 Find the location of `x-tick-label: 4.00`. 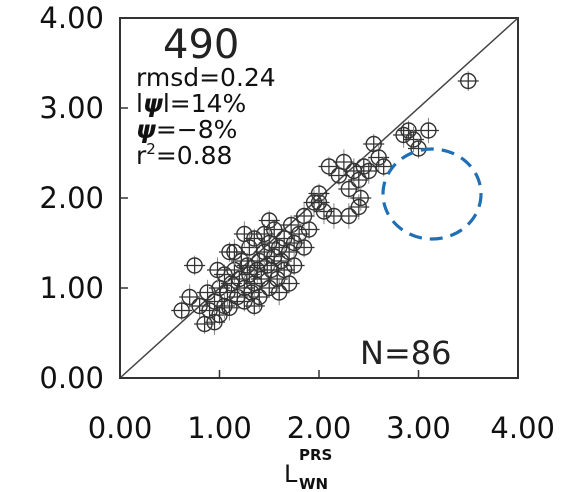

x-tick-label: 4.00 is located at coordinates (522, 428).